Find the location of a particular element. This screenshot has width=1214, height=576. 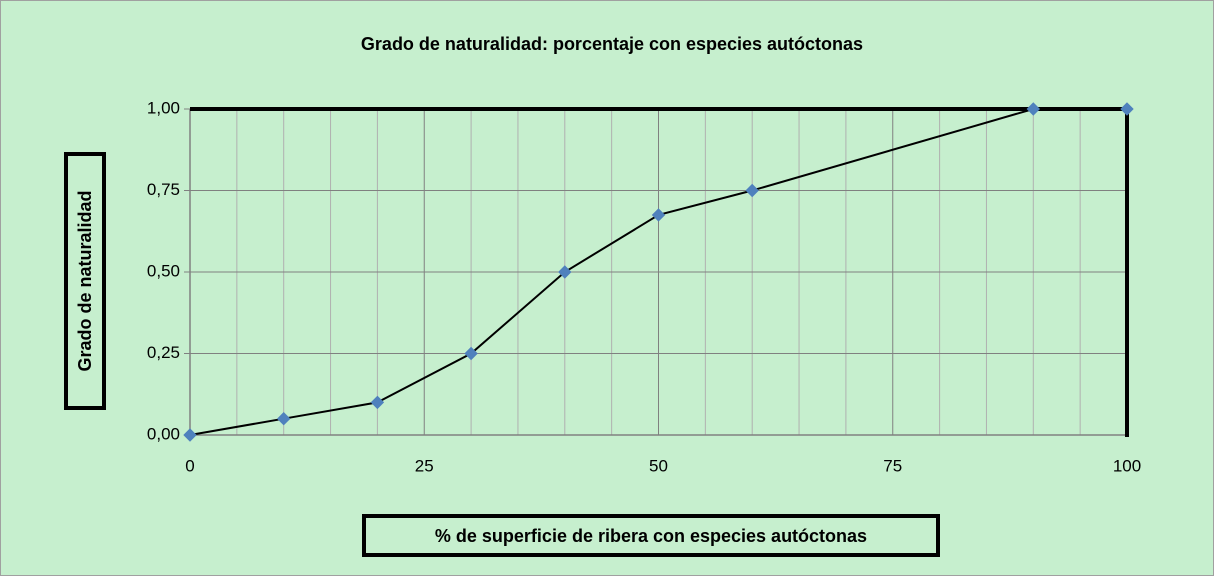

y-tick-label: 0,00 is located at coordinates (163, 433).